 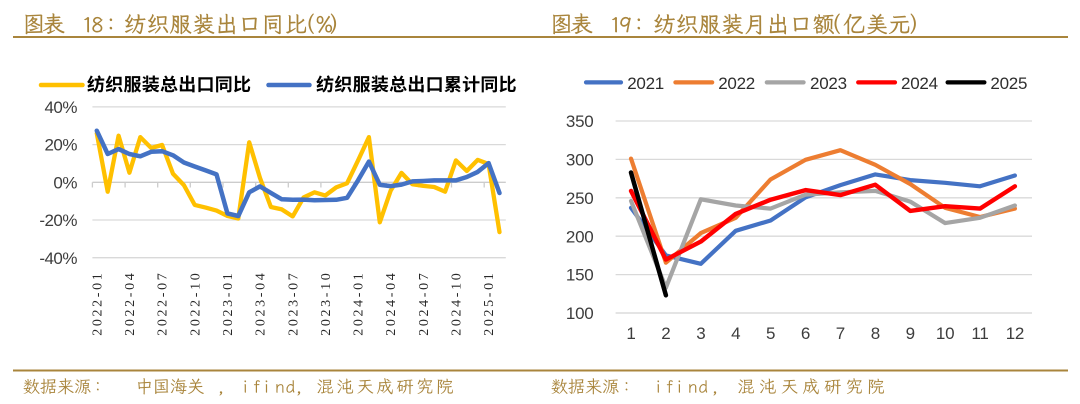 What do you see at coordinates (195, 303) in the screenshot?
I see `svg-text: 2022-10` at bounding box center [195, 303].